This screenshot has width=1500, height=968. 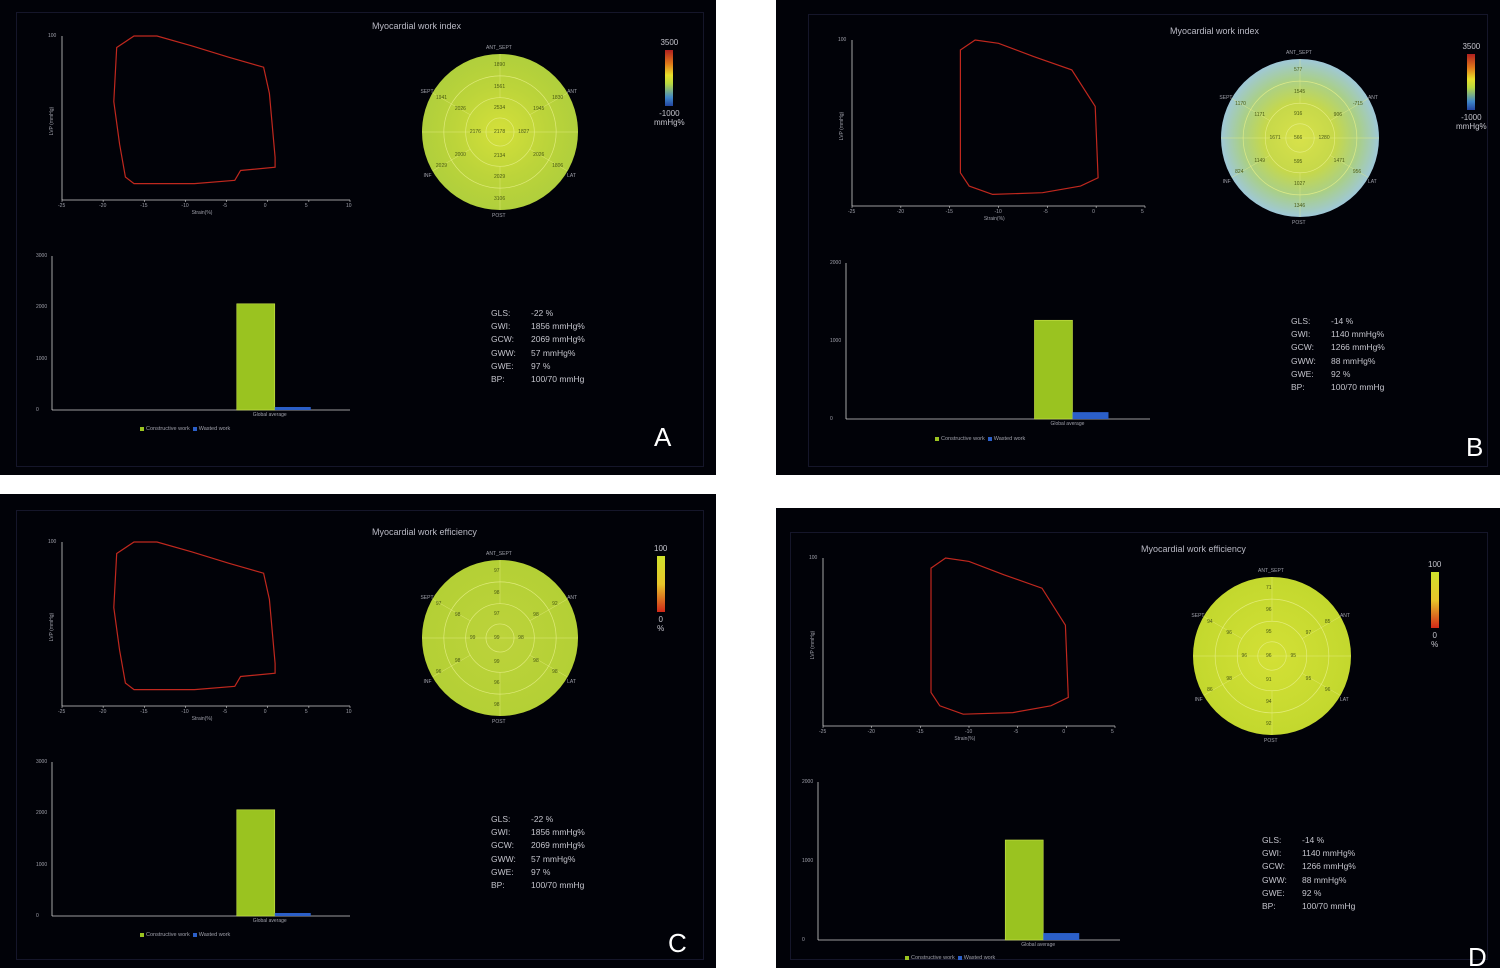 What do you see at coordinates (1198, 700) in the screenshot?
I see `wall-label-inf: INF` at bounding box center [1198, 700].